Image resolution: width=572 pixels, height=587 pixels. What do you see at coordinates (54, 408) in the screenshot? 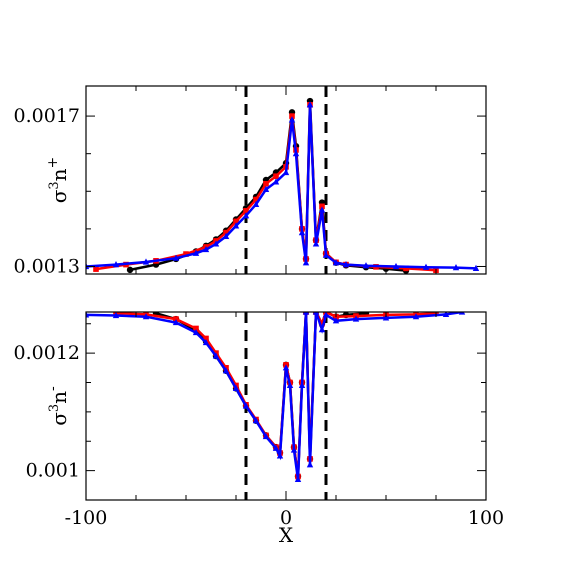
I see `bottom-ylabel-sup: 3` at bounding box center [54, 408].